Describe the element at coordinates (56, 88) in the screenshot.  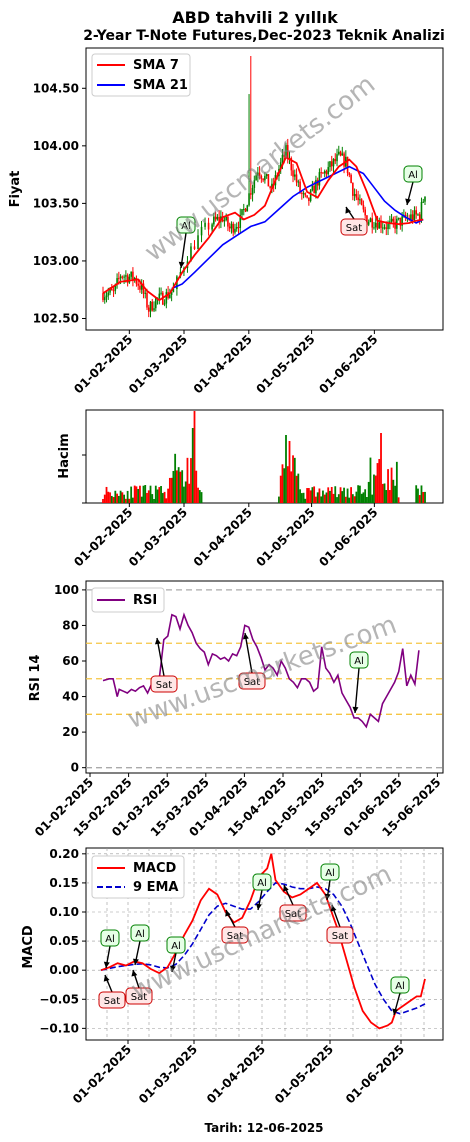
I see `price-ytick-label: 104.50` at that location.